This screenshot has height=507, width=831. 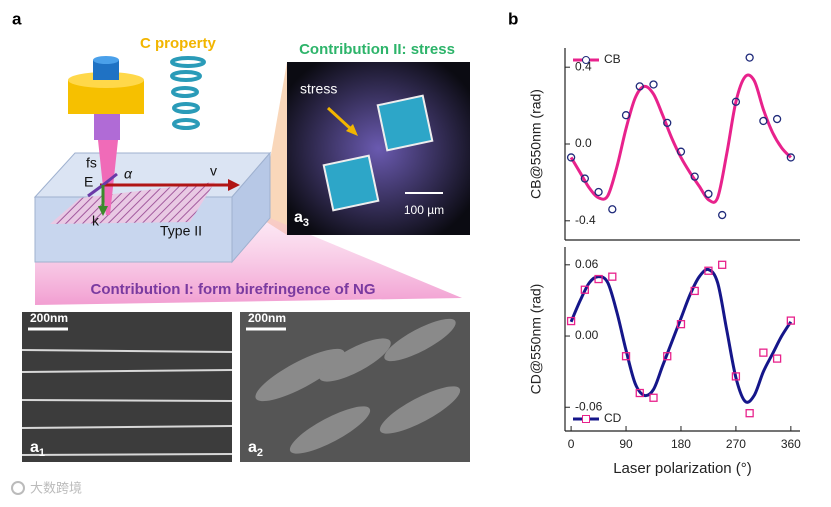 I want to click on stress-image, so click(x=378, y=148).